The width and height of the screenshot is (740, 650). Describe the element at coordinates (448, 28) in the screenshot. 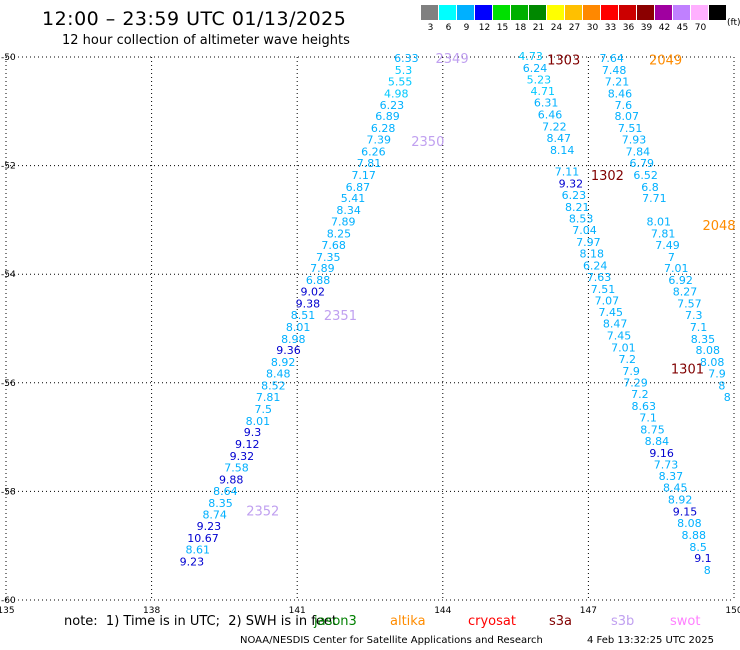

I see `legend-label: 6` at that location.